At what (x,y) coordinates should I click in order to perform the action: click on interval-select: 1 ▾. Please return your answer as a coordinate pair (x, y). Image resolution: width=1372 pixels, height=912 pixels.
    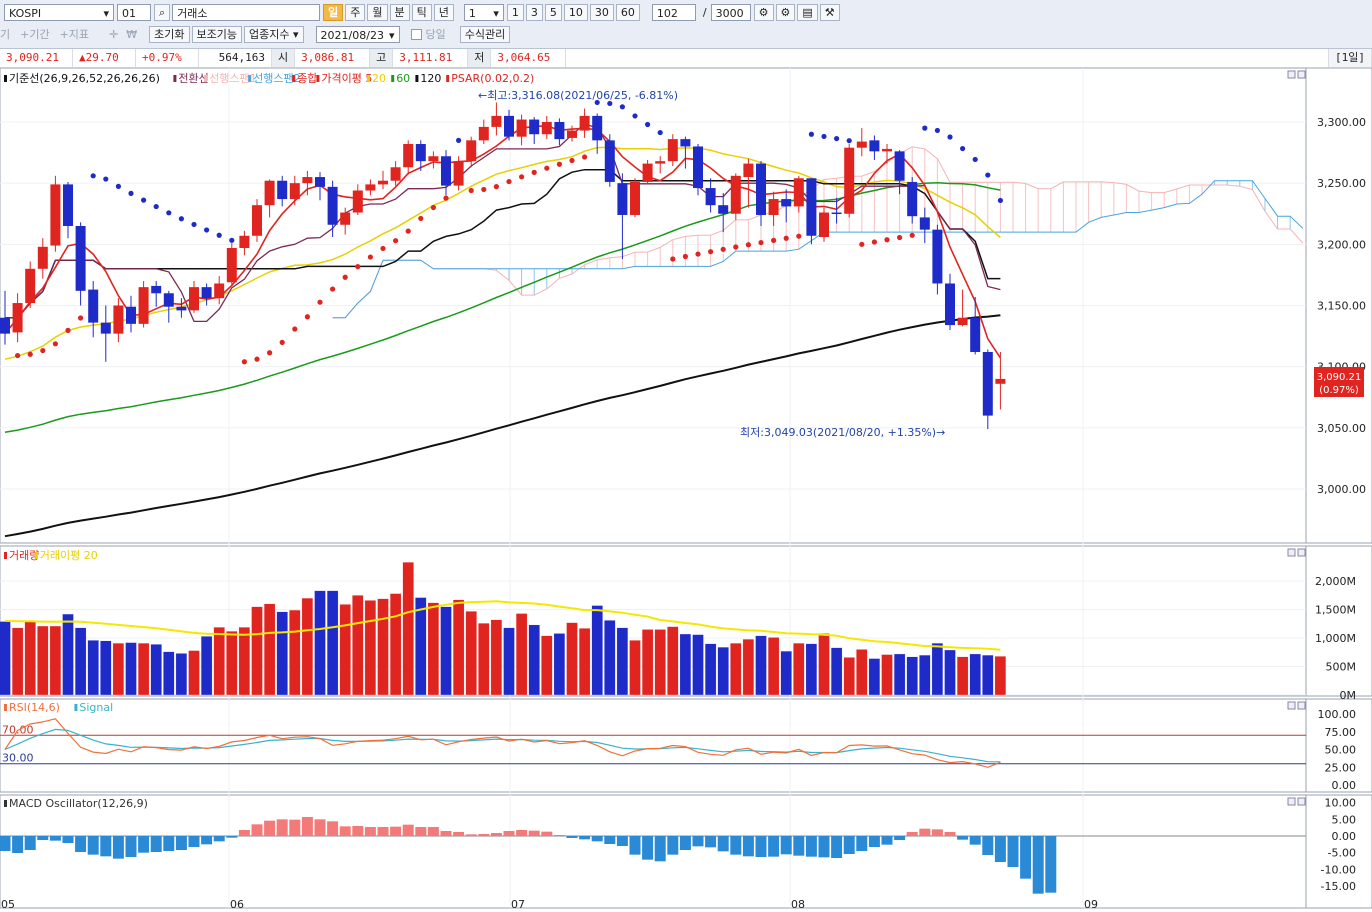
    Looking at the image, I should click on (483, 12).